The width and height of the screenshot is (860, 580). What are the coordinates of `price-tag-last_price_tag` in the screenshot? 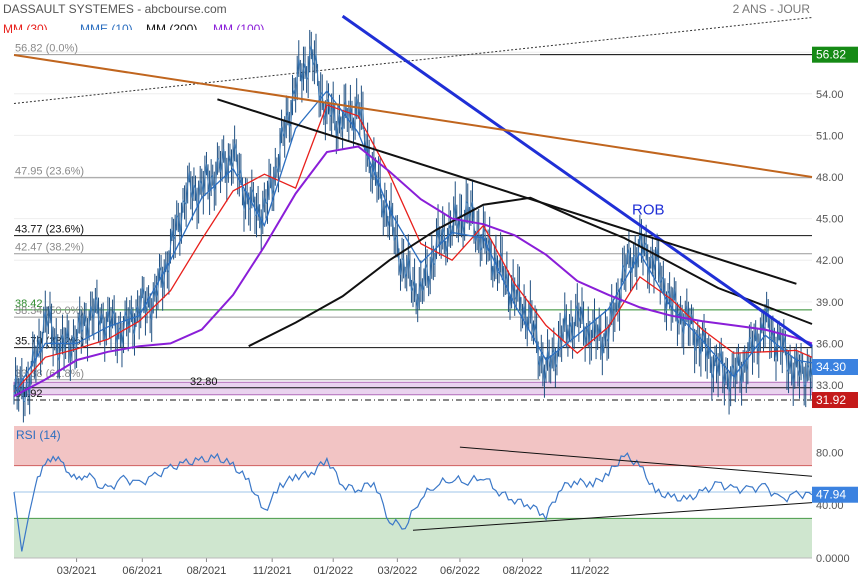 It's located at (835, 367).